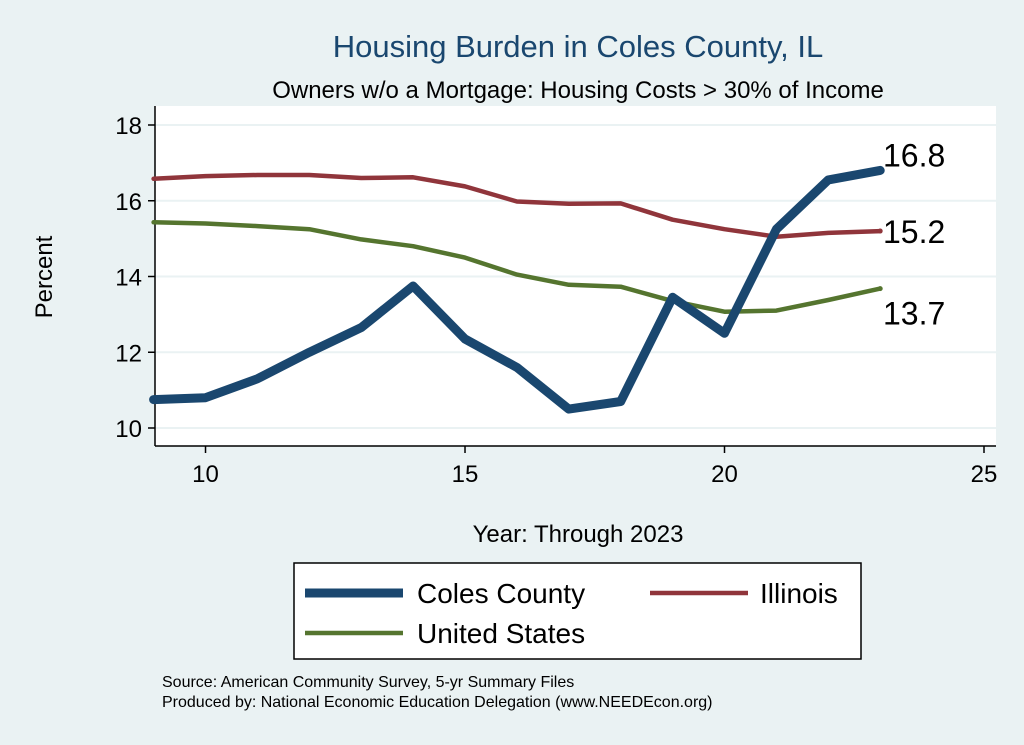  What do you see at coordinates (128, 278) in the screenshot?
I see `y-tick-label: 14` at bounding box center [128, 278].